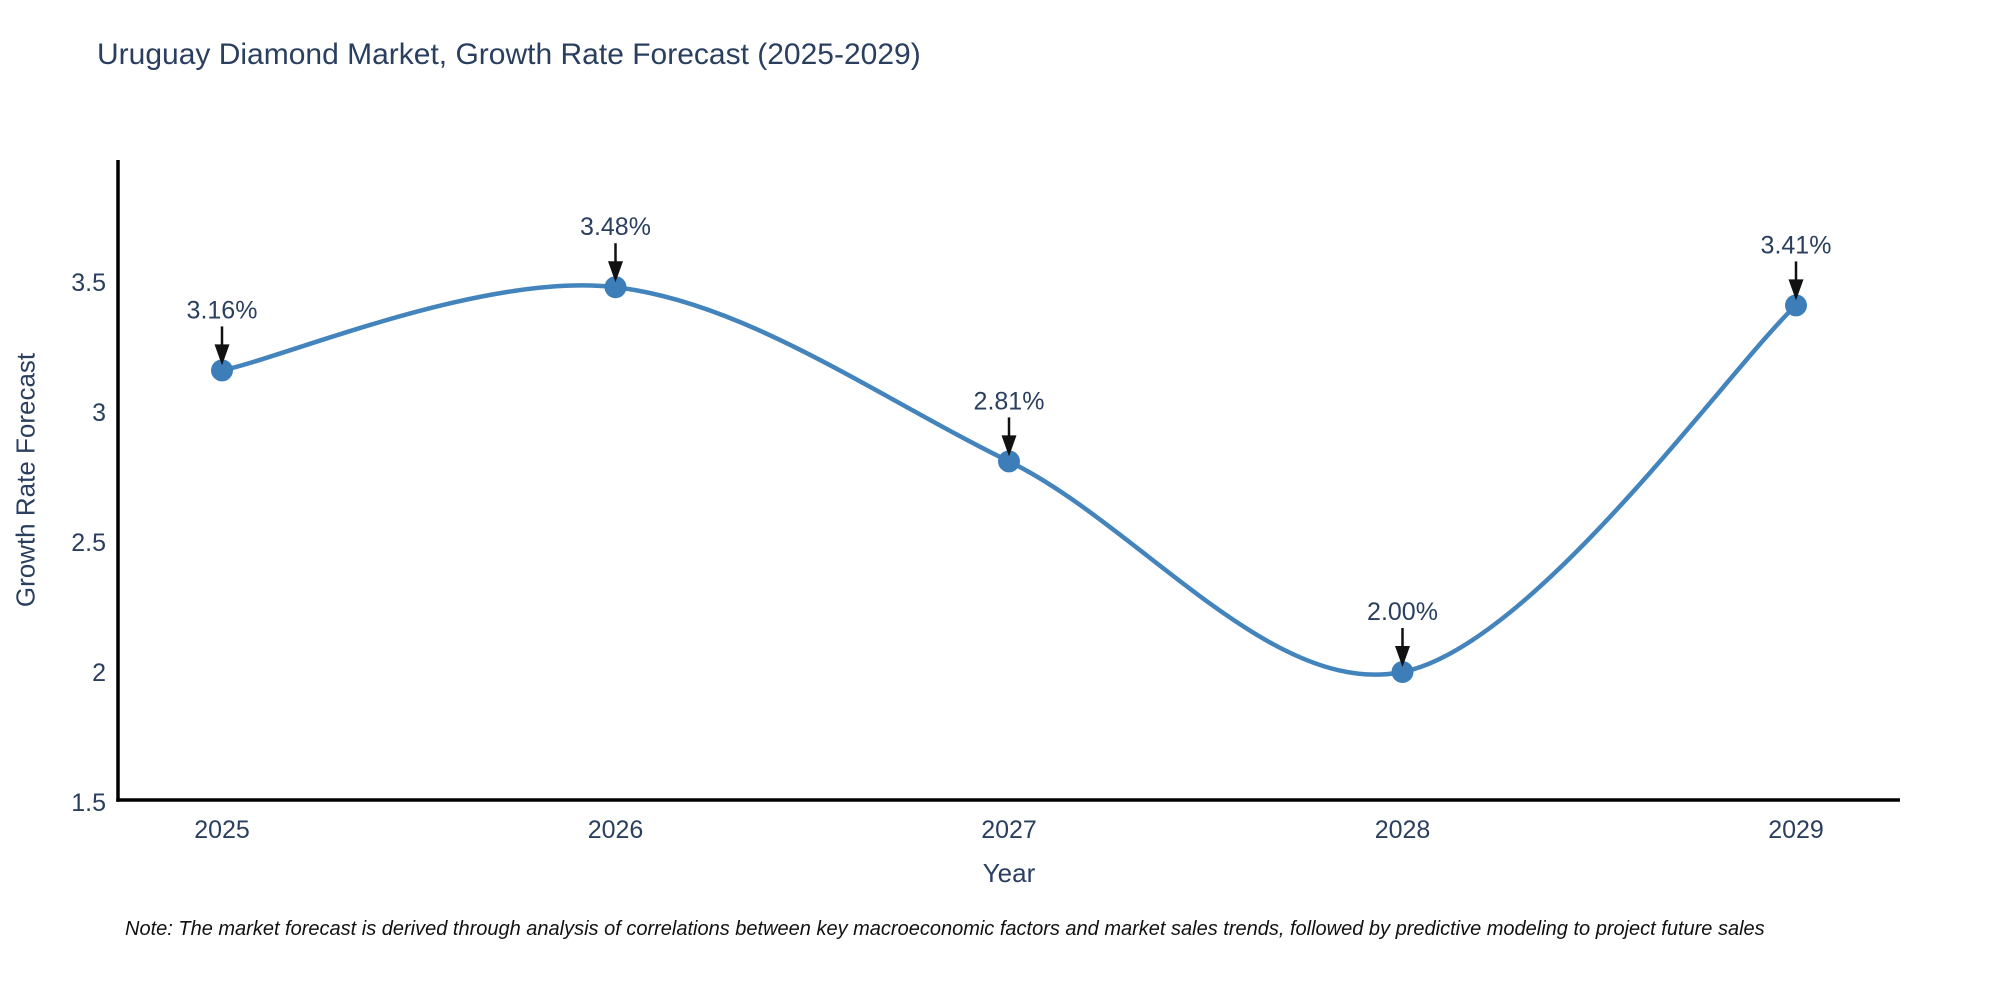 This screenshot has width=2000, height=1000. What do you see at coordinates (88, 543) in the screenshot?
I see `y-tick-label: 2.5` at bounding box center [88, 543].